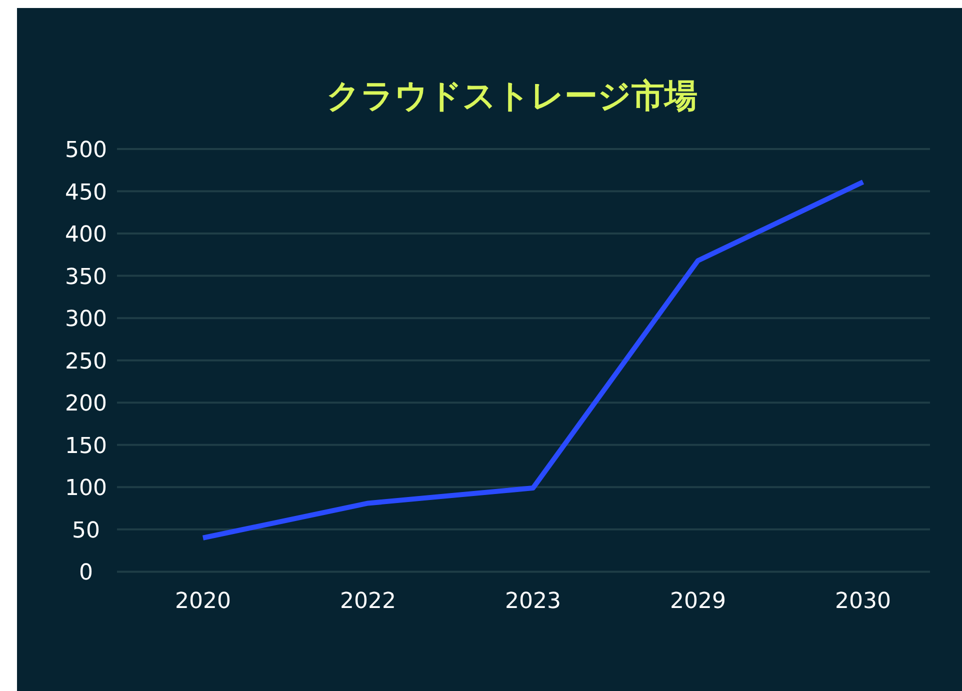 The height and width of the screenshot is (691, 962). Describe the element at coordinates (86, 150) in the screenshot. I see `y-tick-label: 500` at that location.